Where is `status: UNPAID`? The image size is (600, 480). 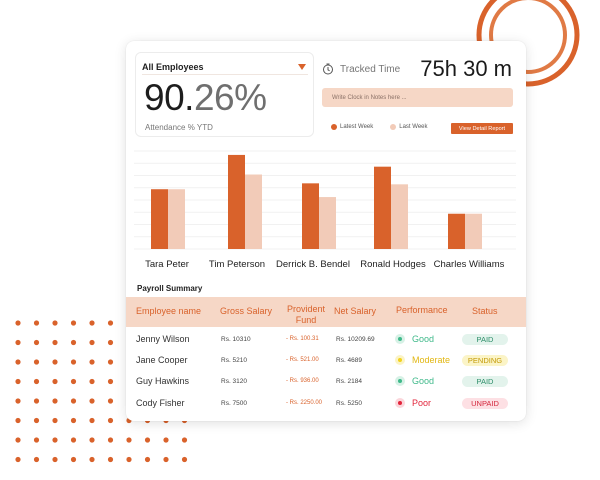
status: UNPAID is located at coordinates (485, 403).